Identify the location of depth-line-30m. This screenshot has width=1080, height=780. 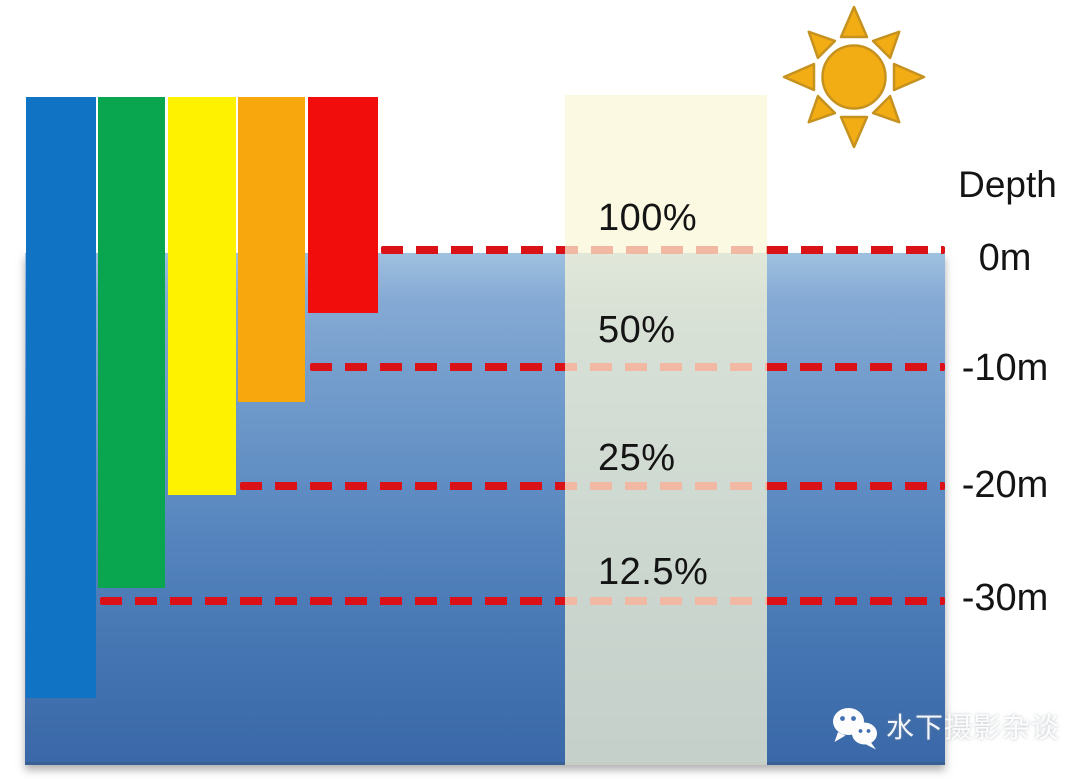
(522, 601).